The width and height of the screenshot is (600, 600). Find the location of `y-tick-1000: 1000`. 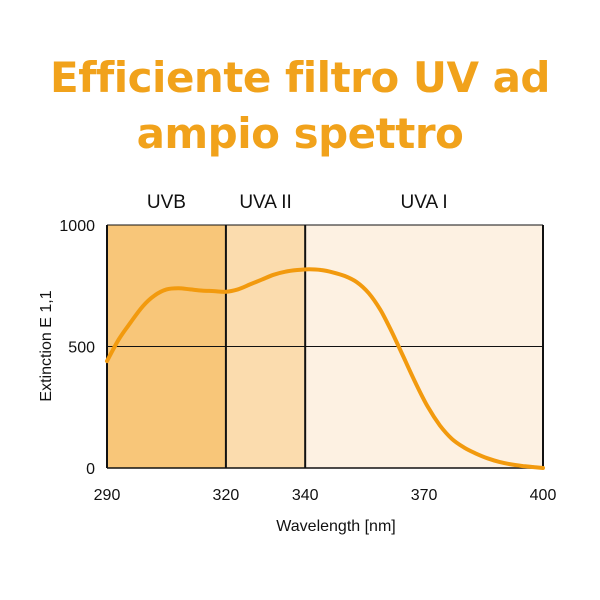

y-tick-1000: 1000 is located at coordinates (77, 226).